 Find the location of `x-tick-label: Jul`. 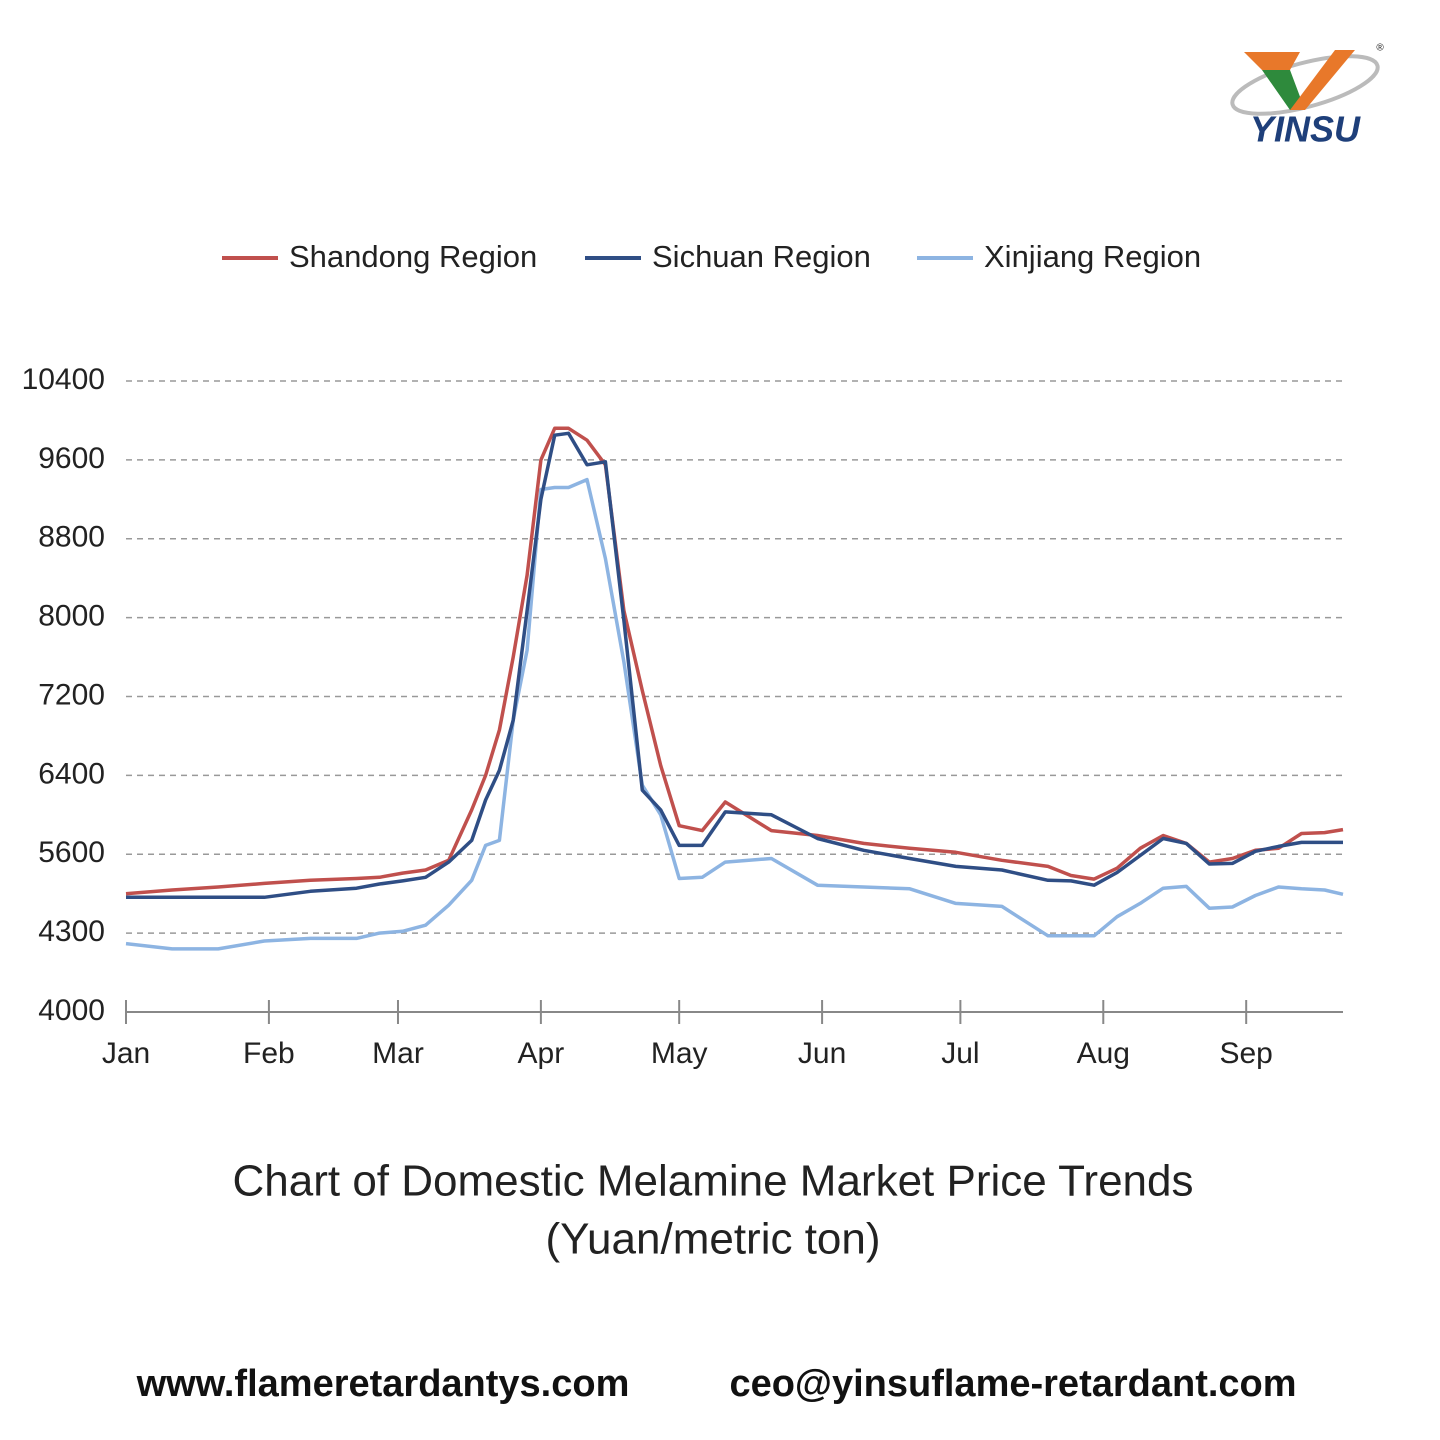

x-tick-label: Jul is located at coordinates (960, 1053).